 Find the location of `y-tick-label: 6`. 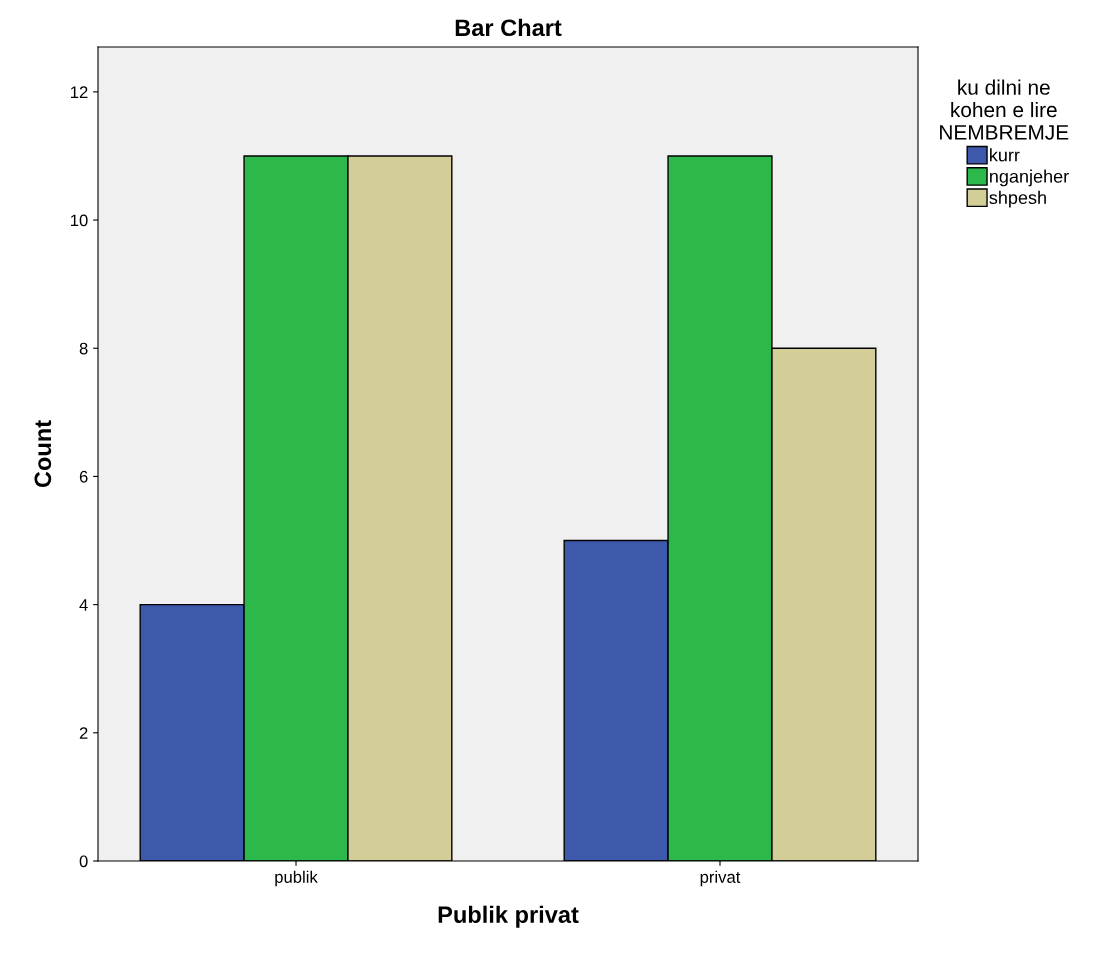

y-tick-label: 6 is located at coordinates (83, 476).